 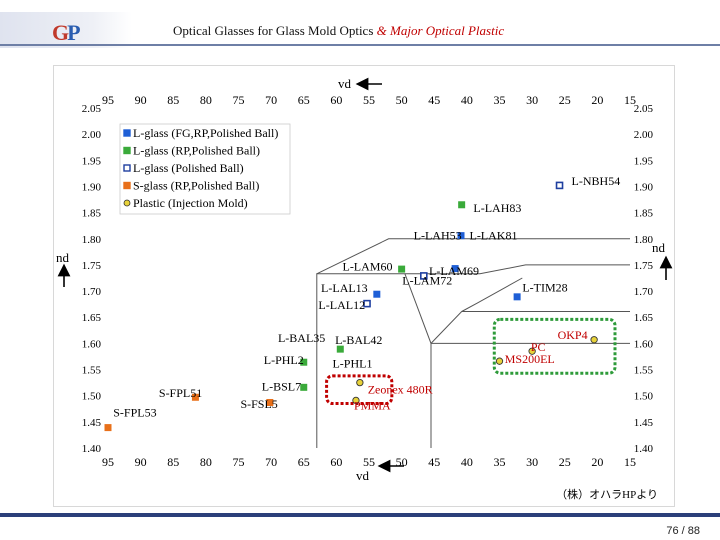 I want to click on point-label: L-LAL12, so click(x=341, y=305).